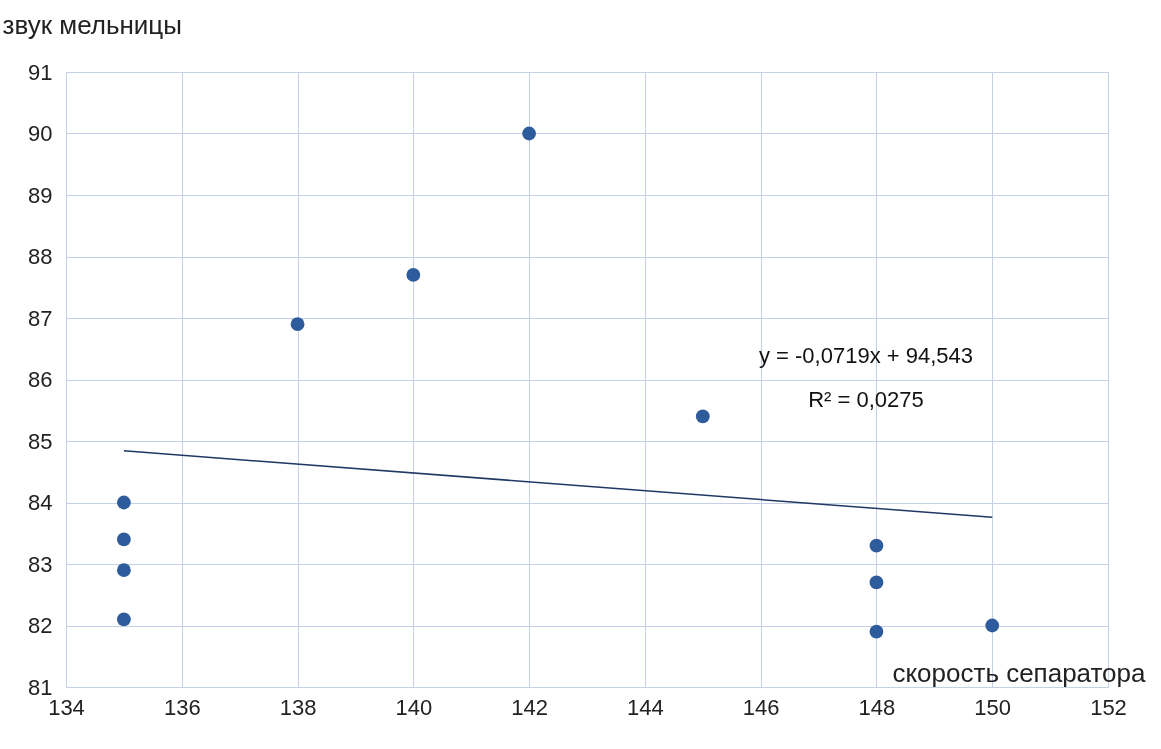 The image size is (1161, 749). What do you see at coordinates (40, 72) in the screenshot?
I see `y-tick-label: 91` at bounding box center [40, 72].